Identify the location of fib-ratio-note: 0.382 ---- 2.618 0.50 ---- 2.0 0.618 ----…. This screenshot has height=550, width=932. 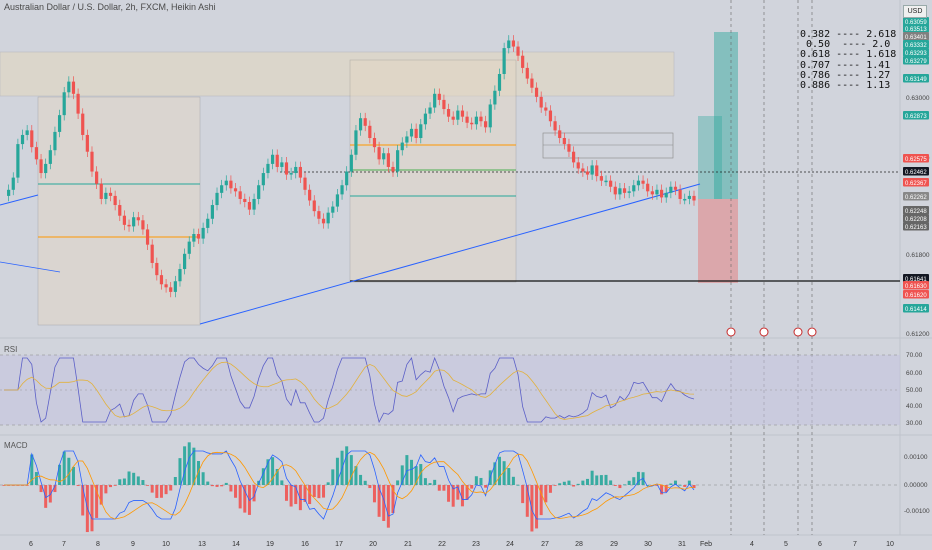
(848, 60).